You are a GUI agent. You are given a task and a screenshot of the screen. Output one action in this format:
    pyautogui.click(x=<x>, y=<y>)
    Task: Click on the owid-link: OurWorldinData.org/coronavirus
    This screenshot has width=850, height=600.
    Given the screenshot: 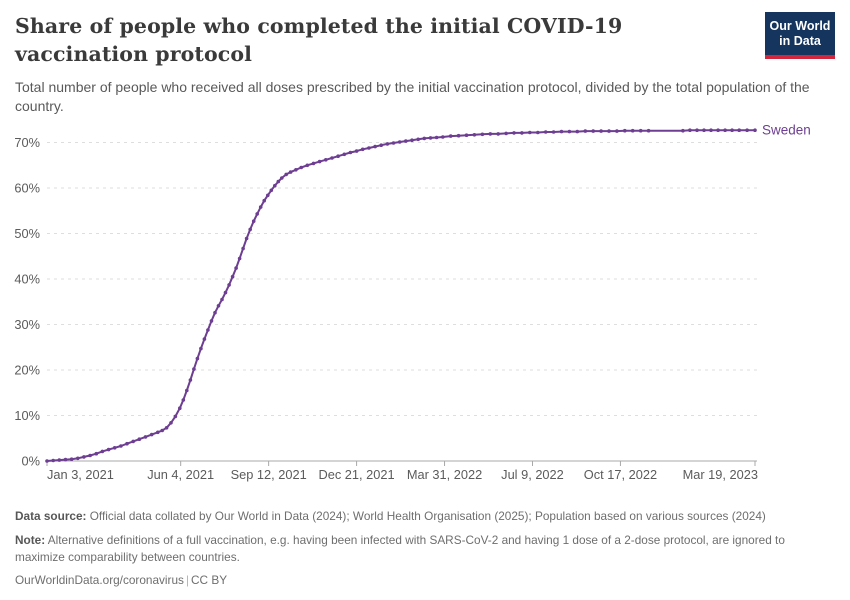 What is the action you would take?
    pyautogui.click(x=99, y=580)
    